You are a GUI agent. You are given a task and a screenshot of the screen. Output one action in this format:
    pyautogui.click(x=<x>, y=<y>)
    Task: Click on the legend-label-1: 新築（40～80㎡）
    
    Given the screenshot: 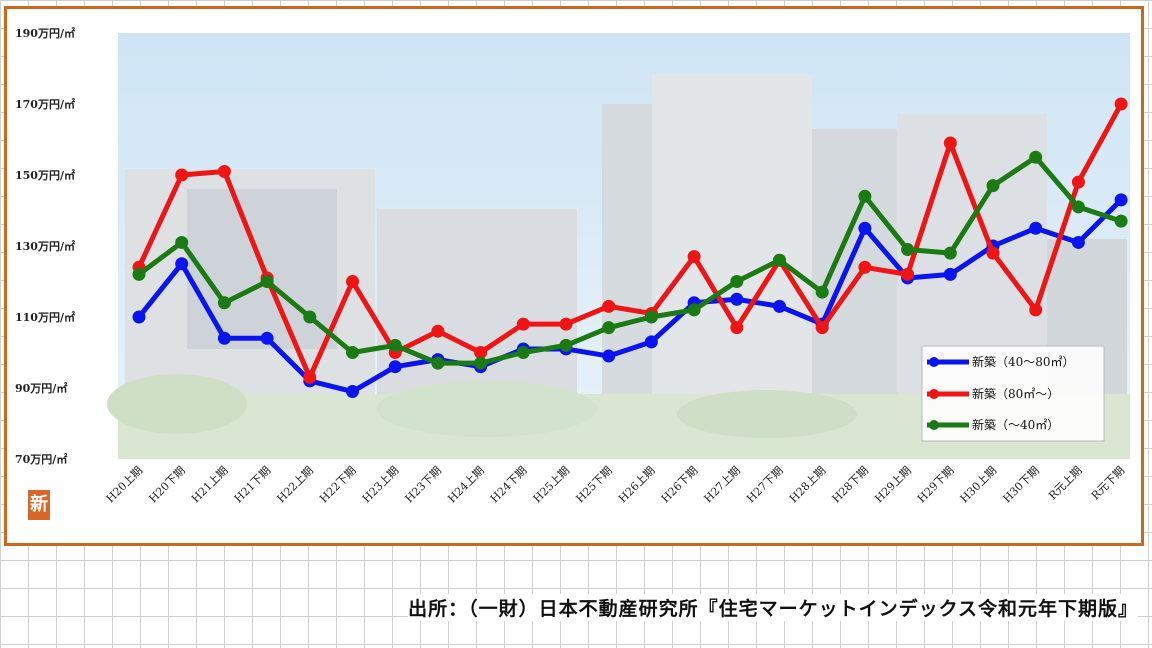 What is the action you would take?
    pyautogui.click(x=1023, y=361)
    